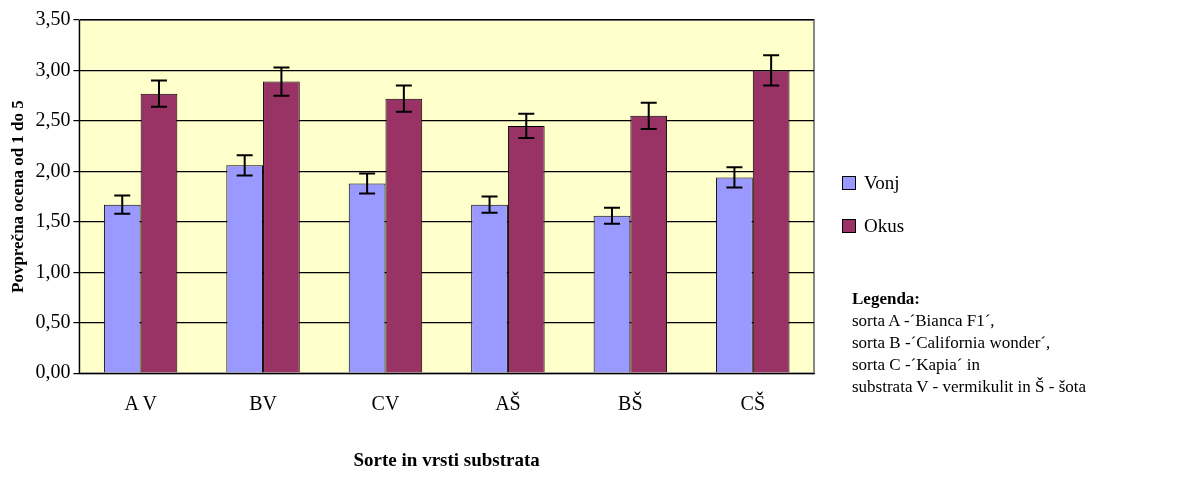 This screenshot has height=484, width=1188. Describe the element at coordinates (17, 197) in the screenshot. I see `y-axis-title: Povprečna ocena od 1 do 5` at that location.